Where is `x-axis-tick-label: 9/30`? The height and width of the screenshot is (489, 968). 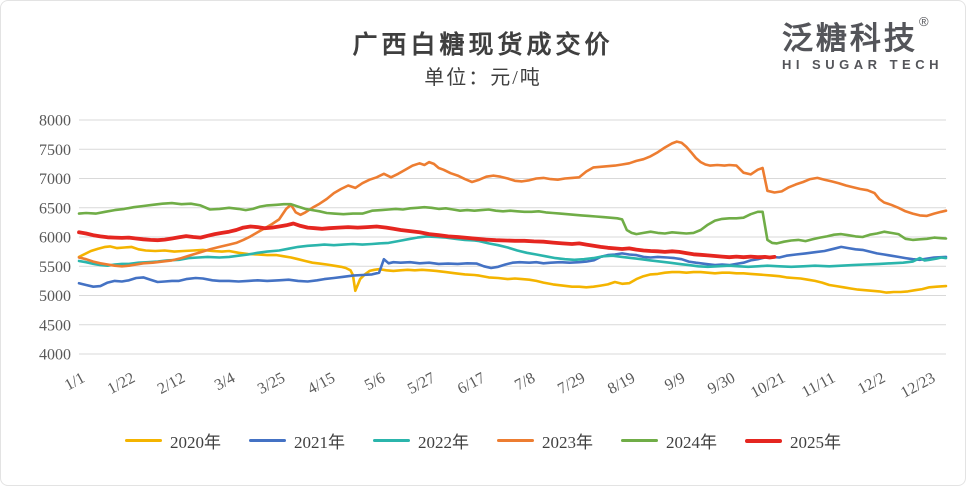
x-axis-tick-label: 9/30 is located at coordinates (721, 384).